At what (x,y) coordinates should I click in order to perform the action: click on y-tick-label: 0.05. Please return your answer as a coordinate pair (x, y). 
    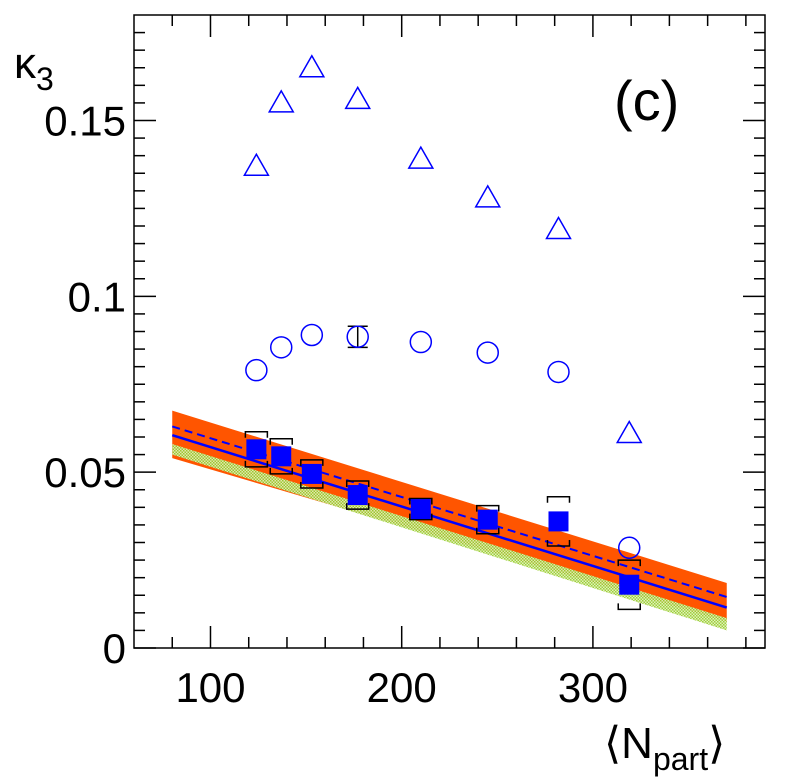
    Looking at the image, I should click on (85, 472).